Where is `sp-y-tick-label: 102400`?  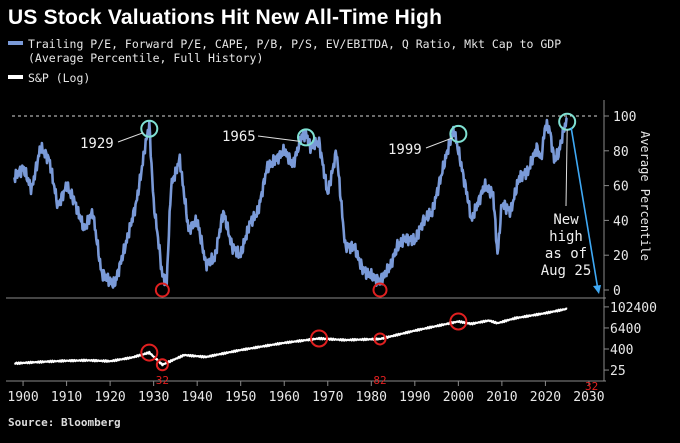 sp-y-tick-label: 102400 is located at coordinates (633, 308).